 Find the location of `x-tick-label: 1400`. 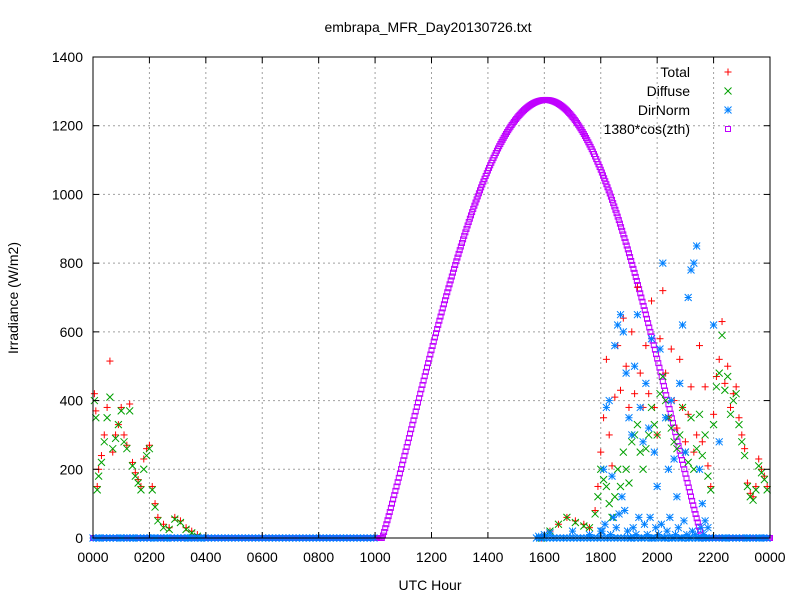

x-tick-label: 1400 is located at coordinates (487, 557).